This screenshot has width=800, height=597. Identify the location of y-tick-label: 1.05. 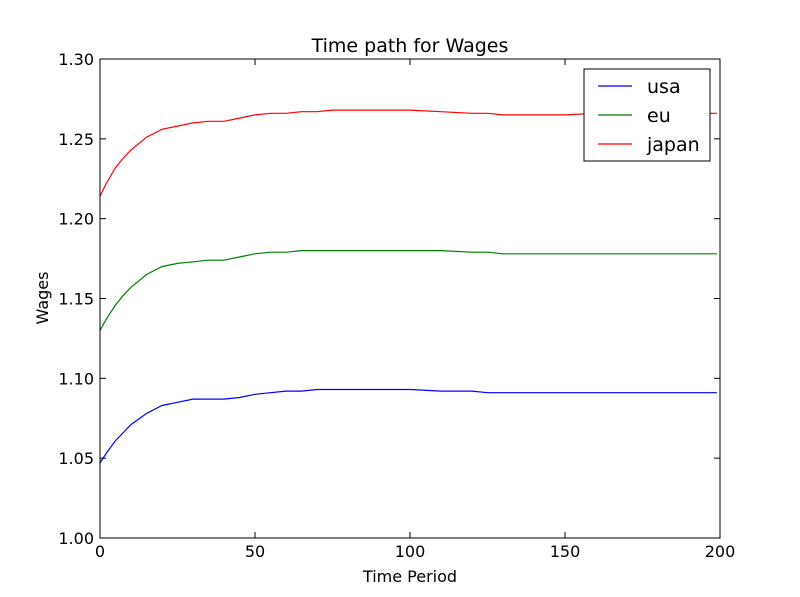
(76, 458).